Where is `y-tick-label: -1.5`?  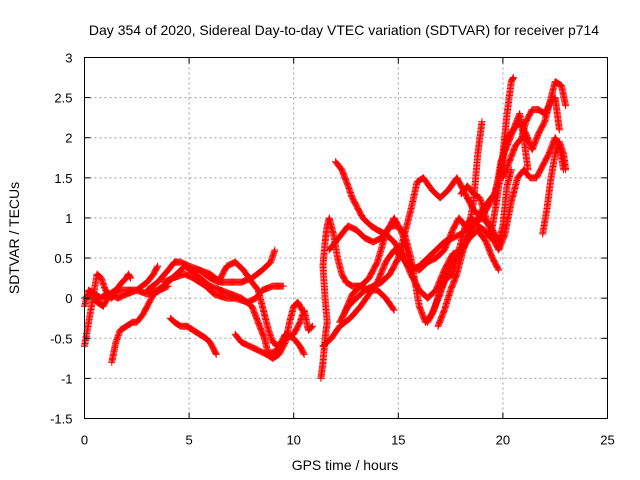
y-tick-label: -1.5 is located at coordinates (61, 419).